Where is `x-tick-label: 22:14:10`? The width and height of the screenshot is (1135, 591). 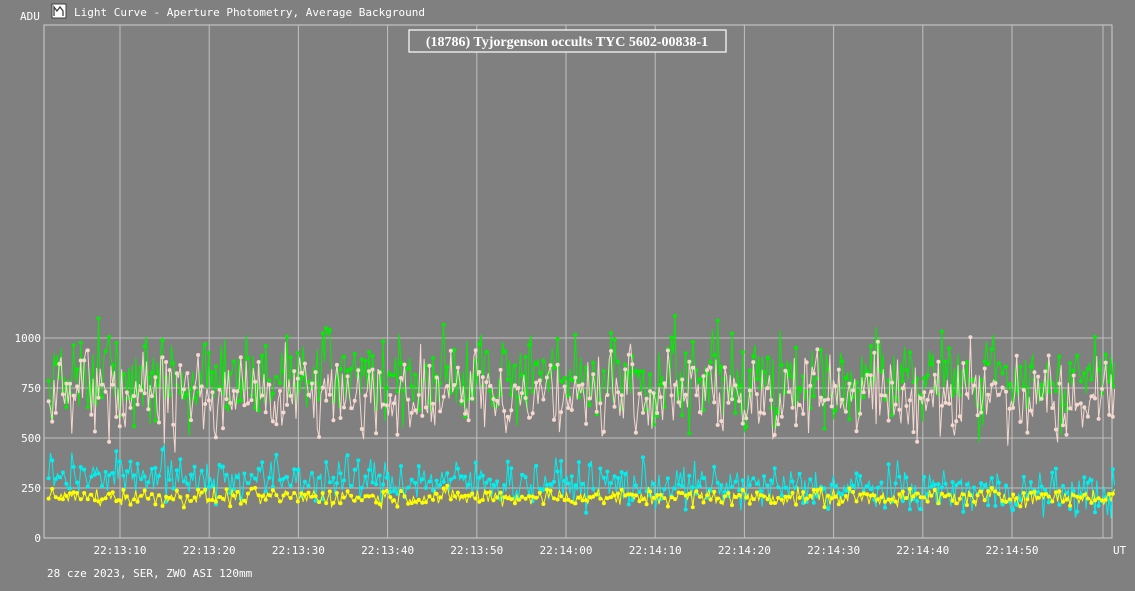 x-tick-label: 22:14:10 is located at coordinates (655, 550).